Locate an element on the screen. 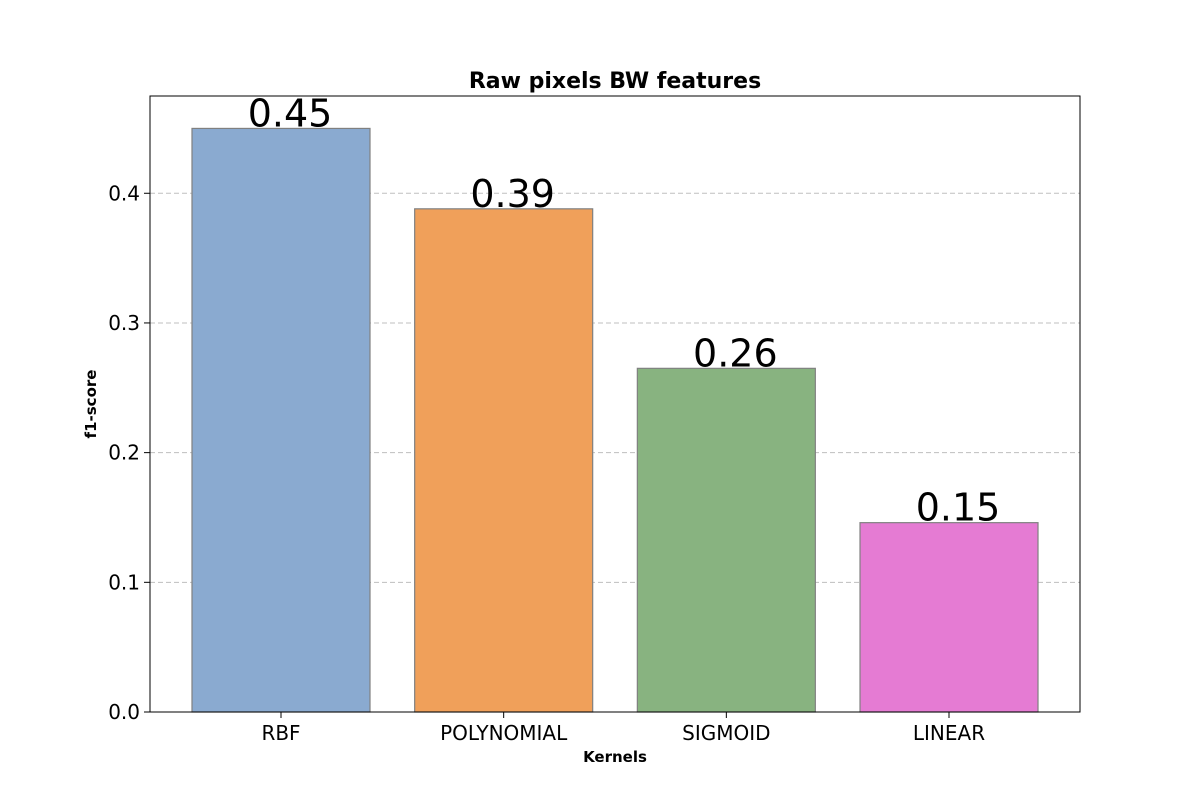 This screenshot has height=800, width=1200. value-label-linear: 0.15 is located at coordinates (958, 508).